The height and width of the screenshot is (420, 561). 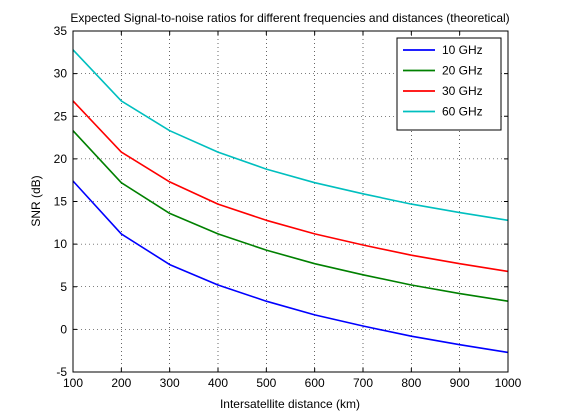 I want to click on x-tick-label: 300, so click(x=170, y=383).